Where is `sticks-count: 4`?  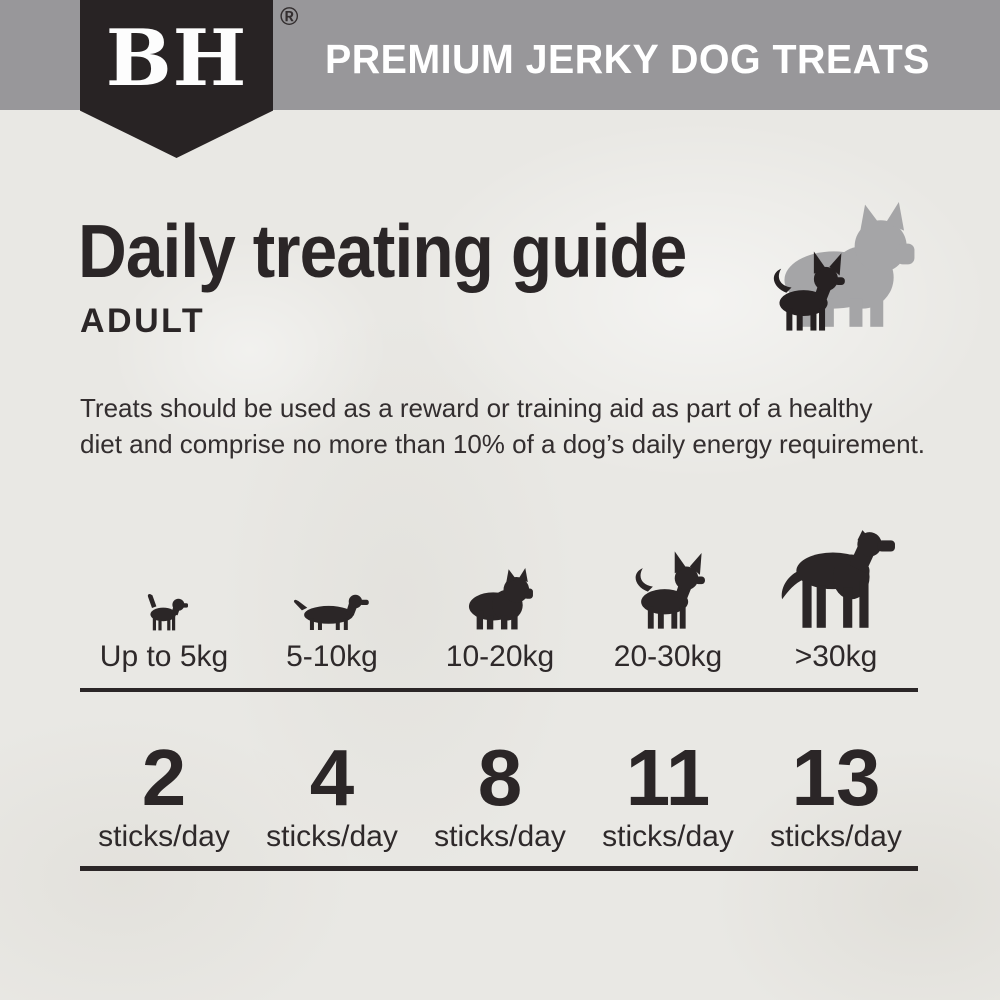
sticks-count: 4 is located at coordinates (332, 777).